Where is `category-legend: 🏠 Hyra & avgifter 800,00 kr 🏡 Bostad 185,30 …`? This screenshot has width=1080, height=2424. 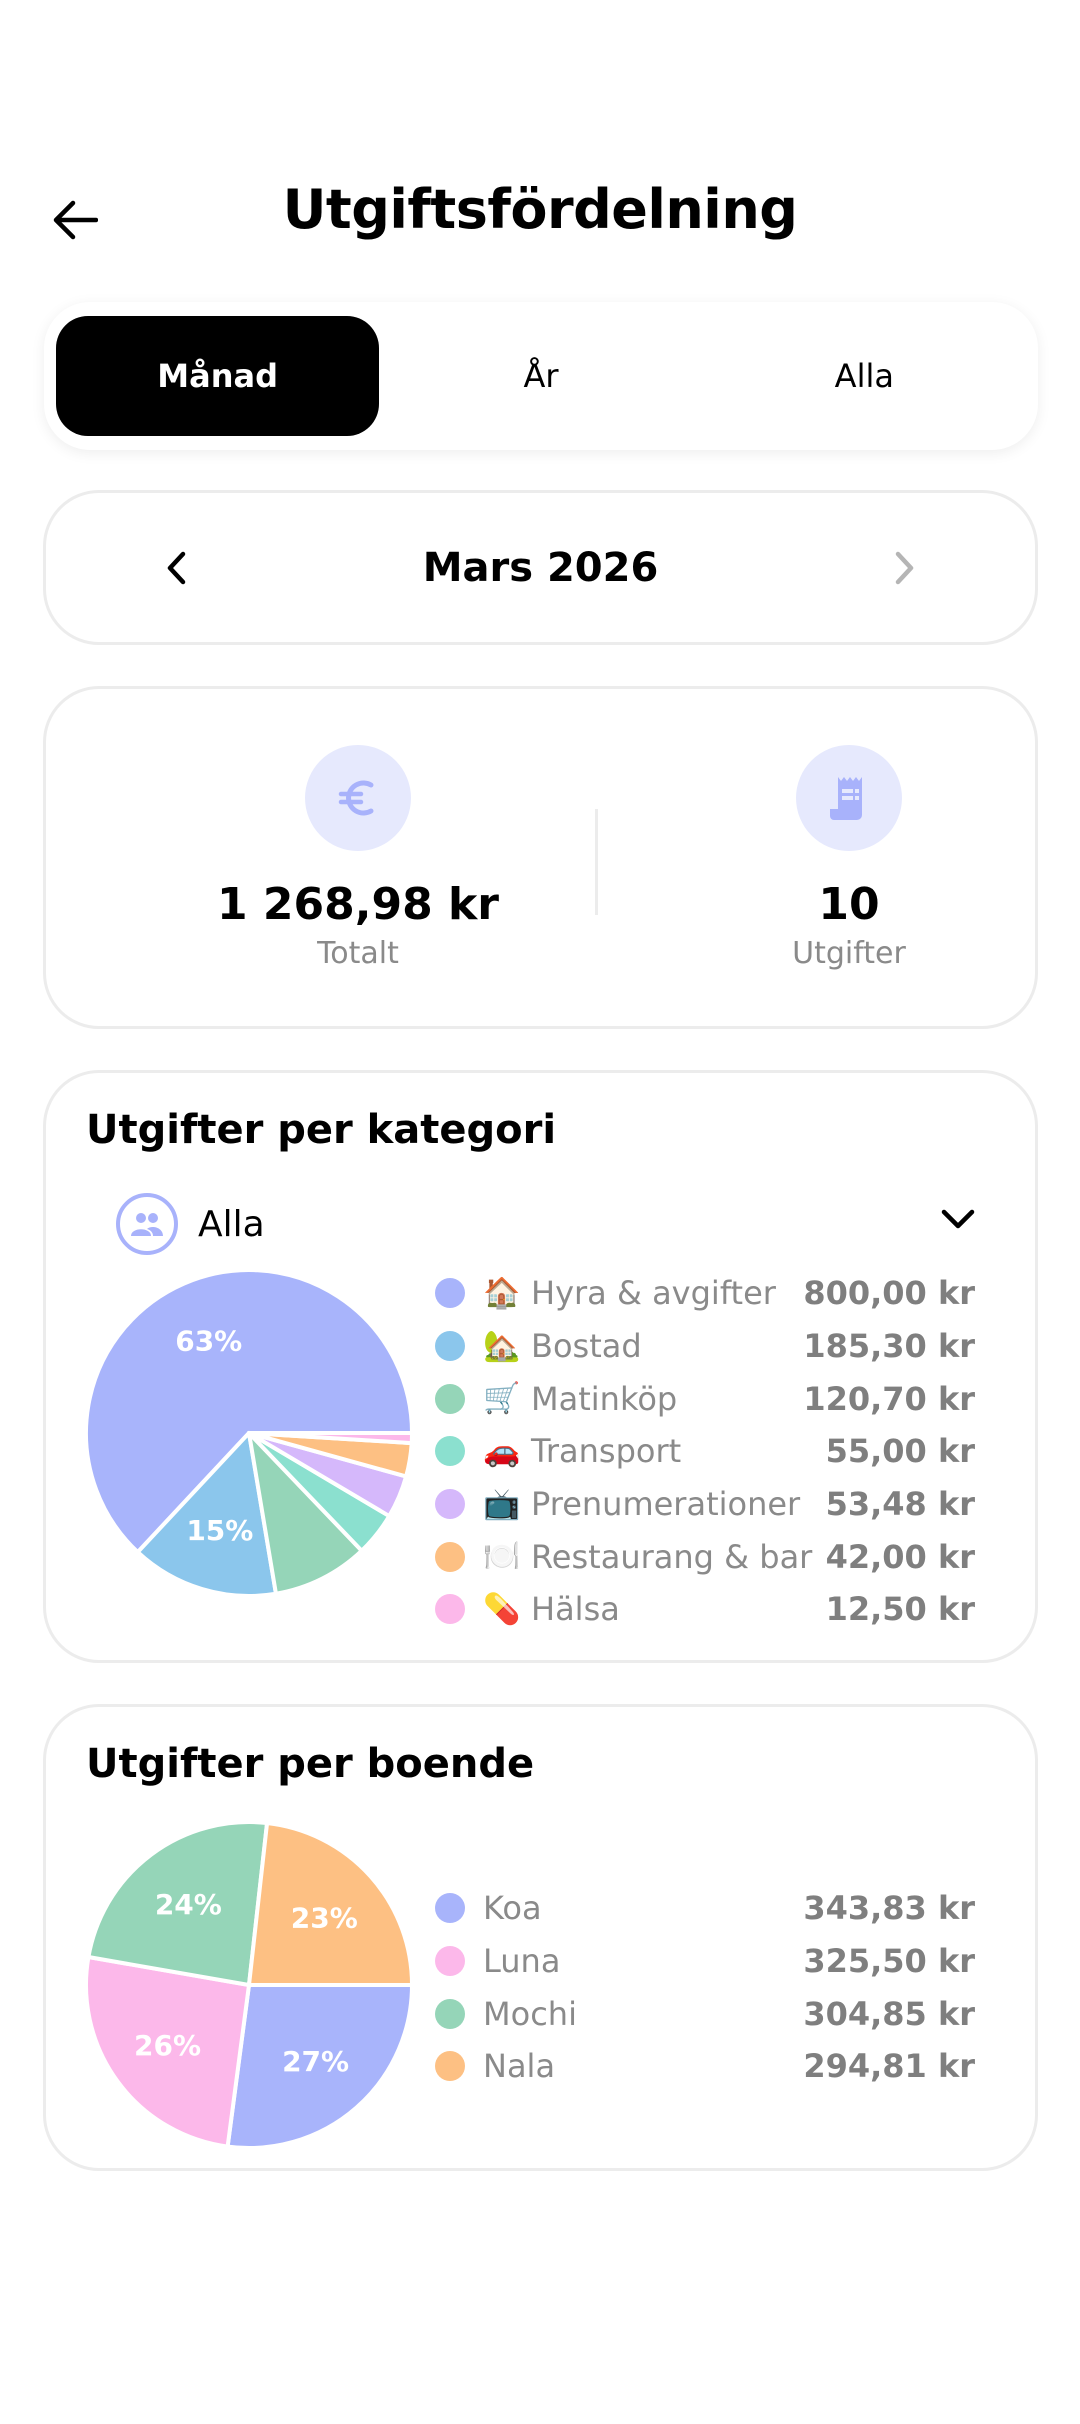 category-legend: 🏠 Hyra & avgifter 800,00 kr 🏡 Bostad 185,30 … is located at coordinates (705, 1451).